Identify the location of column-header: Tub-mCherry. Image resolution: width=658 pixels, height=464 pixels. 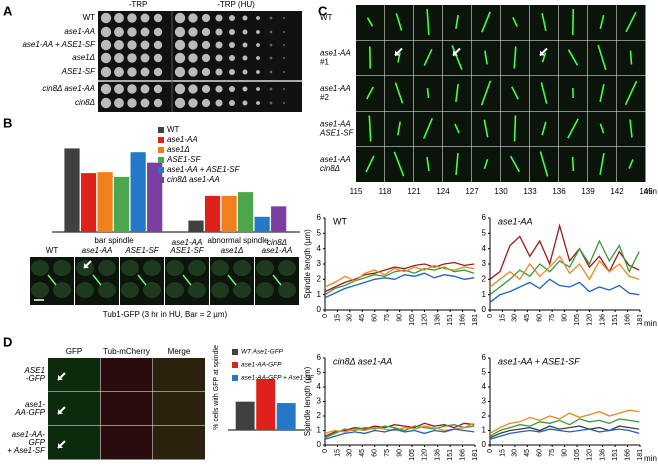
(126, 351).